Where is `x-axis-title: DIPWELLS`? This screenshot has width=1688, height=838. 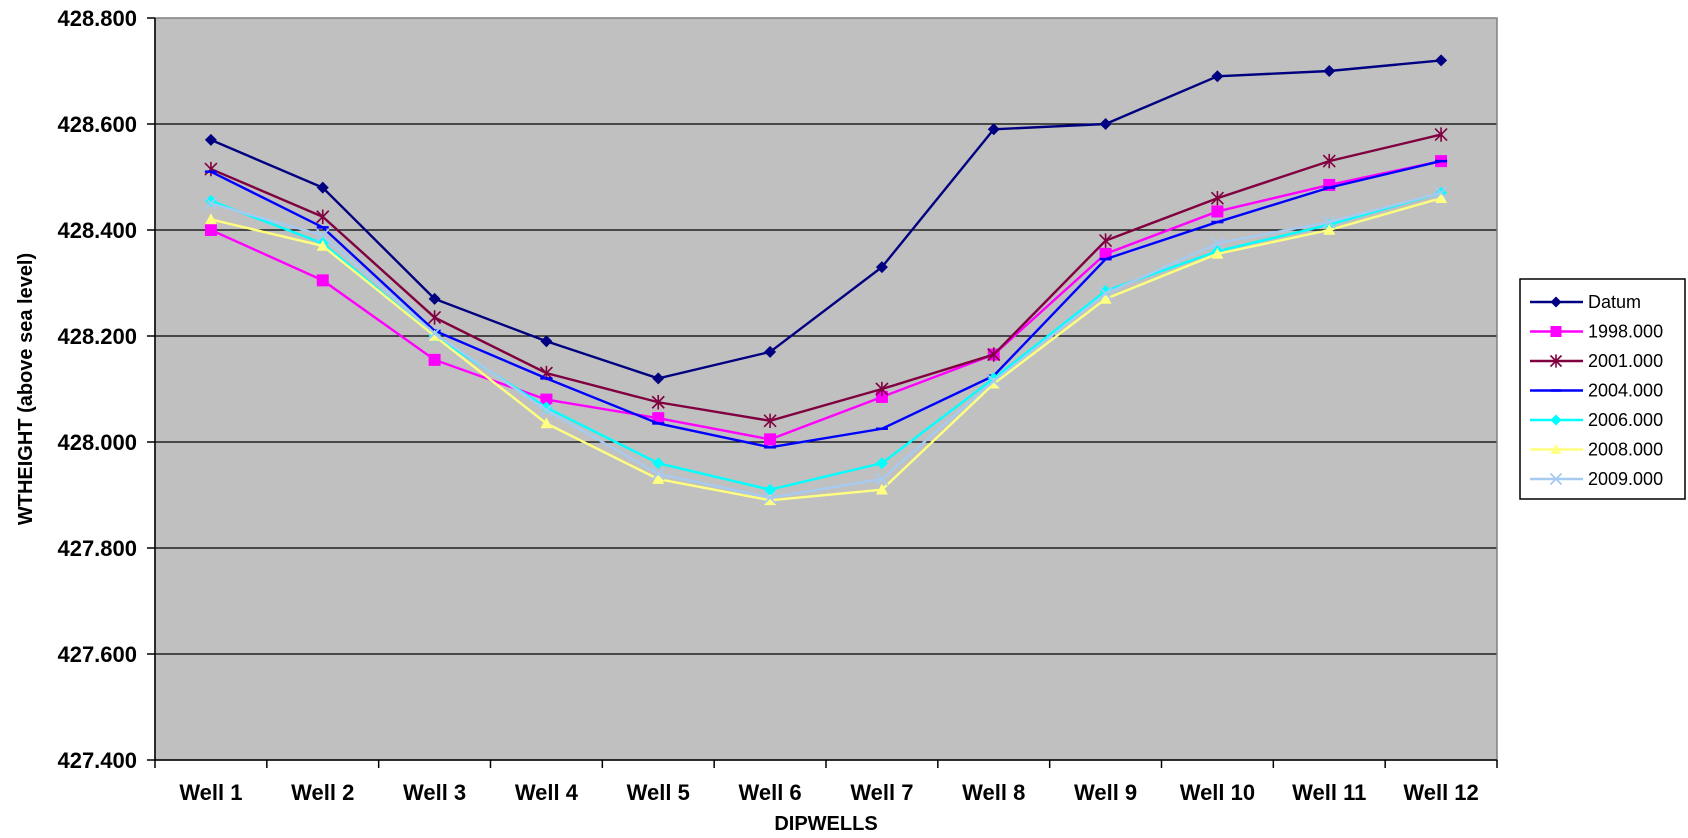 x-axis-title: DIPWELLS is located at coordinates (825, 823).